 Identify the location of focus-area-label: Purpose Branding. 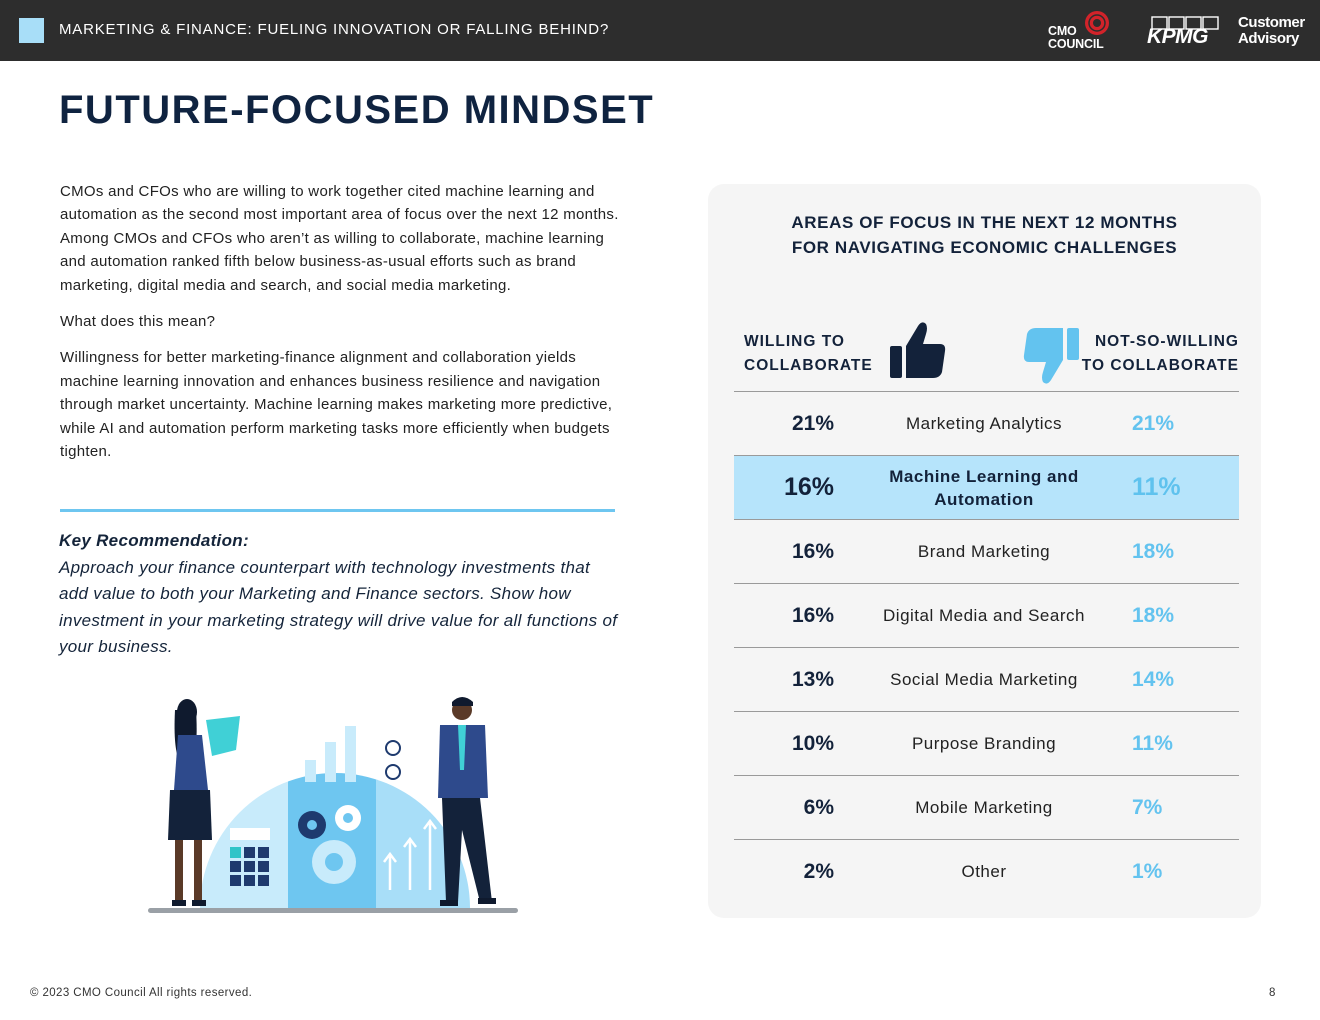
(984, 743).